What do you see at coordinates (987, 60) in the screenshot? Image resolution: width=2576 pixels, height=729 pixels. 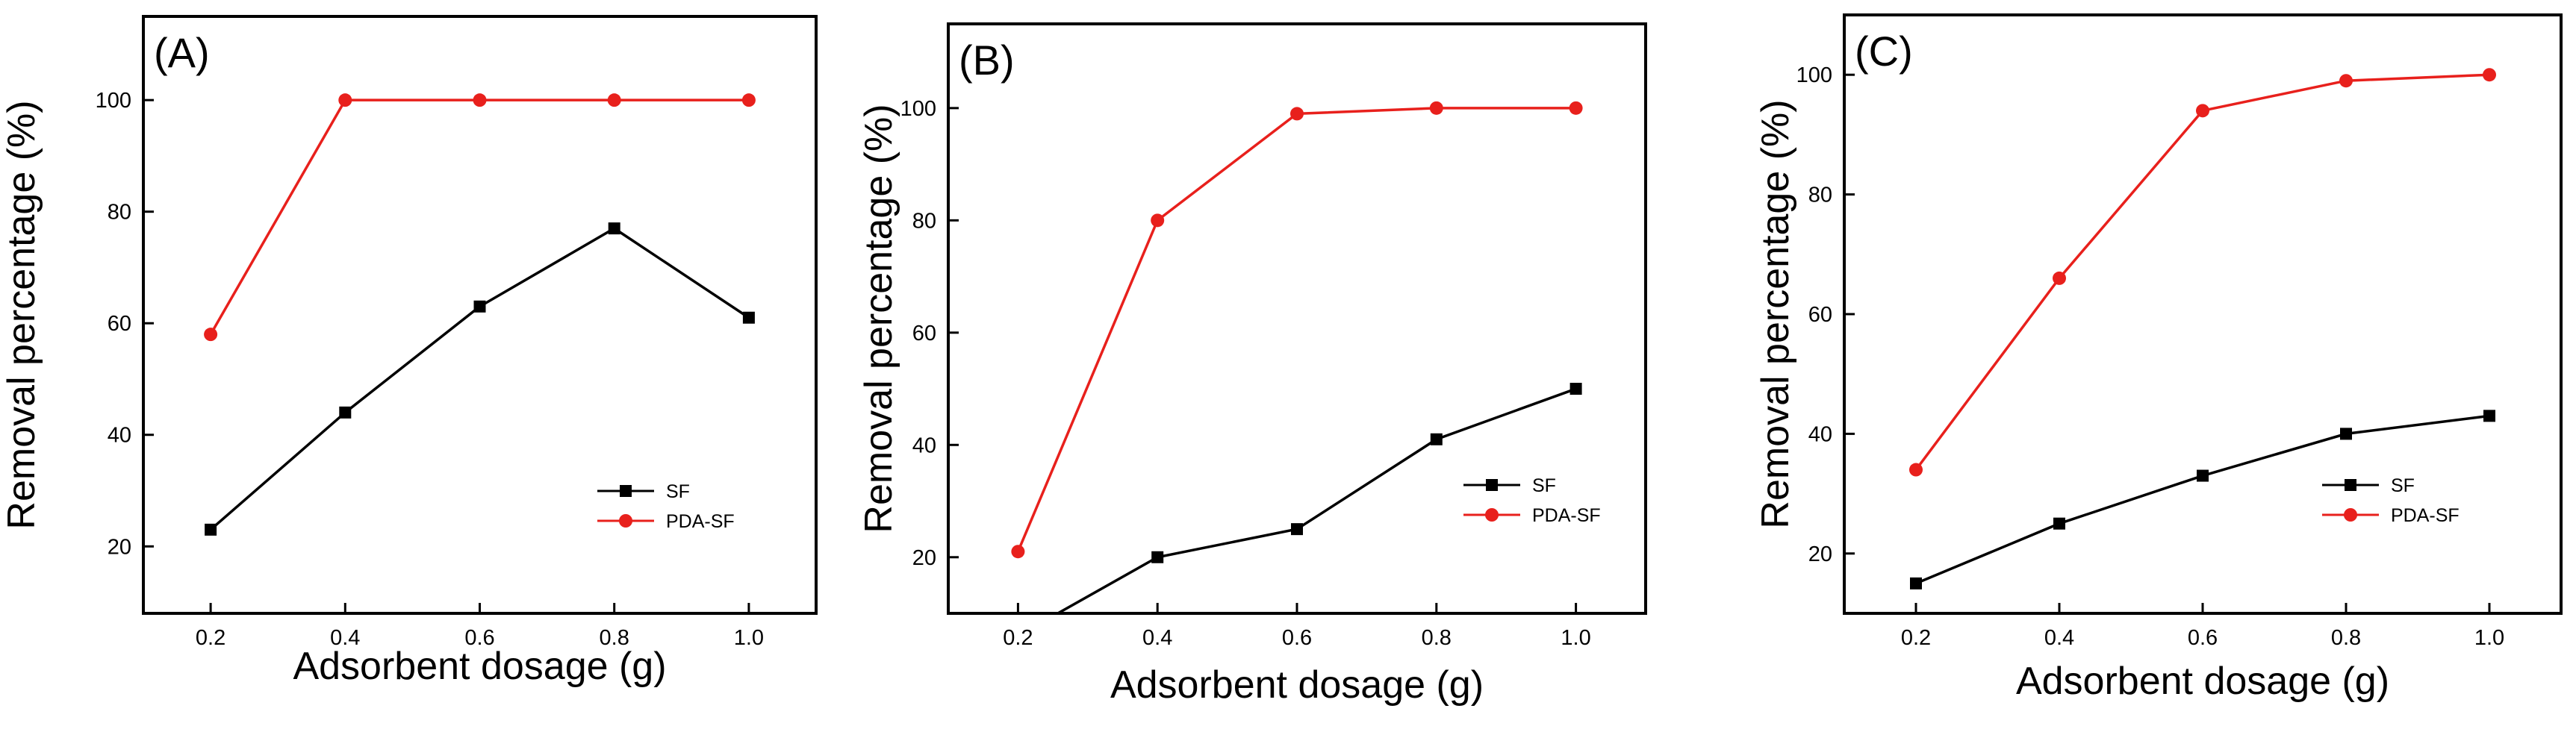 I see `panel-label: (B)` at bounding box center [987, 60].